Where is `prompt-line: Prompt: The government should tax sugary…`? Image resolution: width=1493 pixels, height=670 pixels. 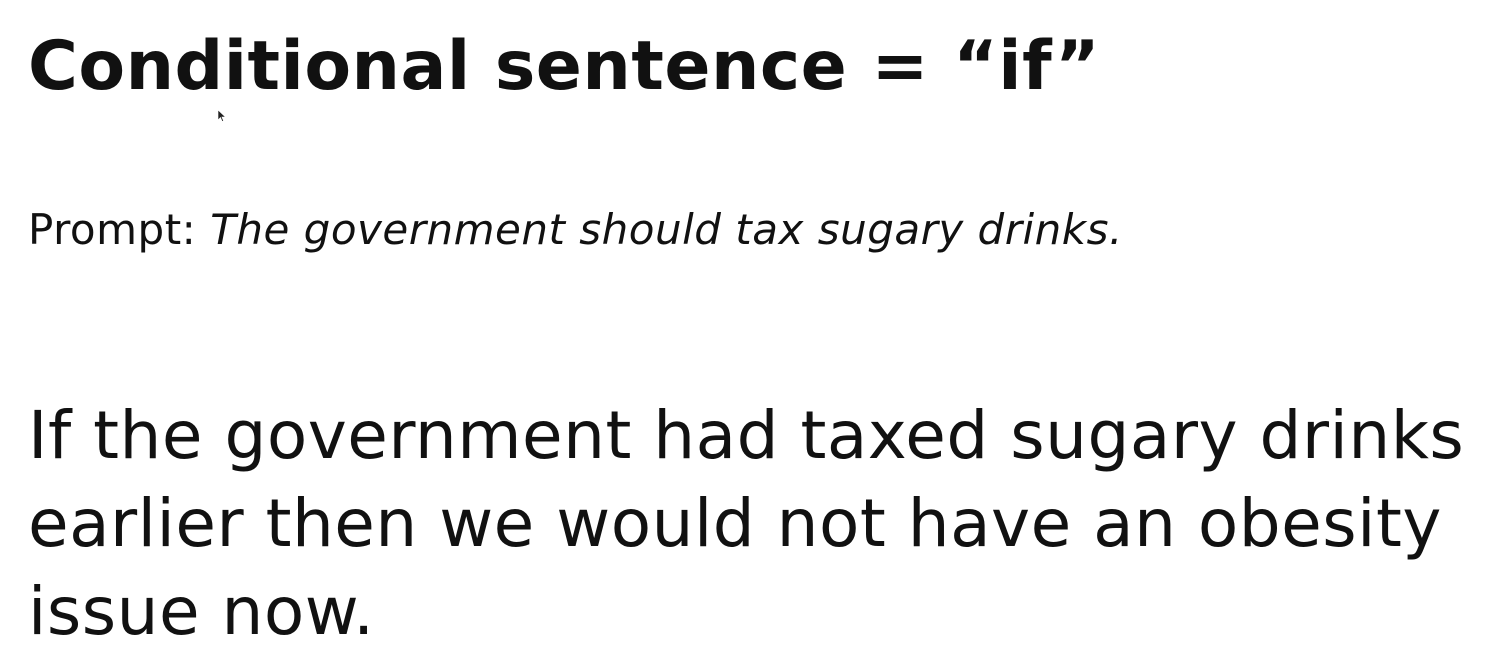
prompt-line: Prompt: The government should tax sugary… is located at coordinates (575, 230).